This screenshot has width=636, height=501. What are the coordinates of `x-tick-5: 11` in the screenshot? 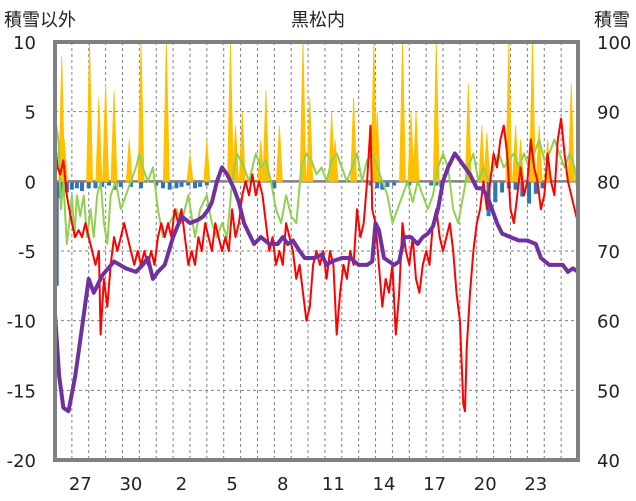 It's located at (333, 484).